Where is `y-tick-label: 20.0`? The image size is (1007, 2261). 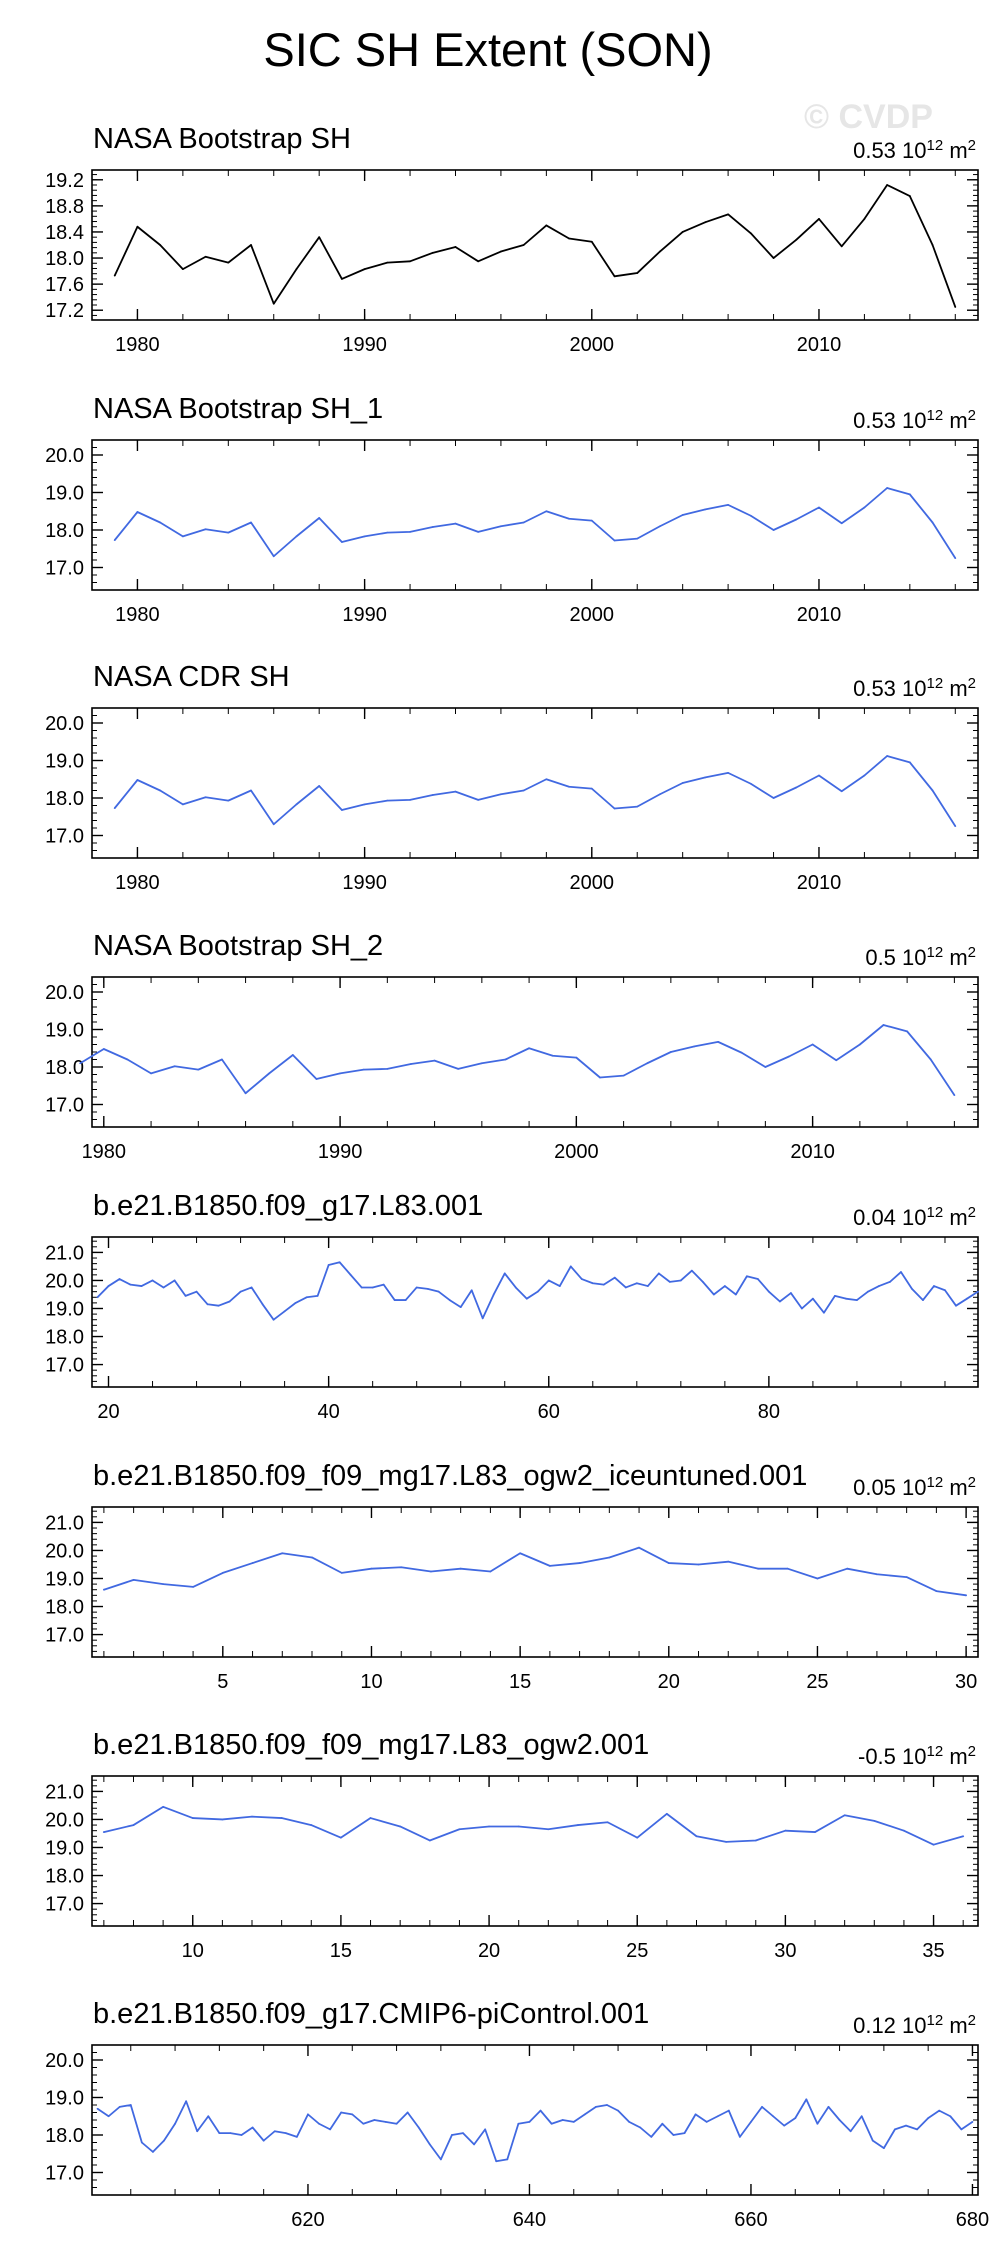 y-tick-label: 20.0 is located at coordinates (64, 2061).